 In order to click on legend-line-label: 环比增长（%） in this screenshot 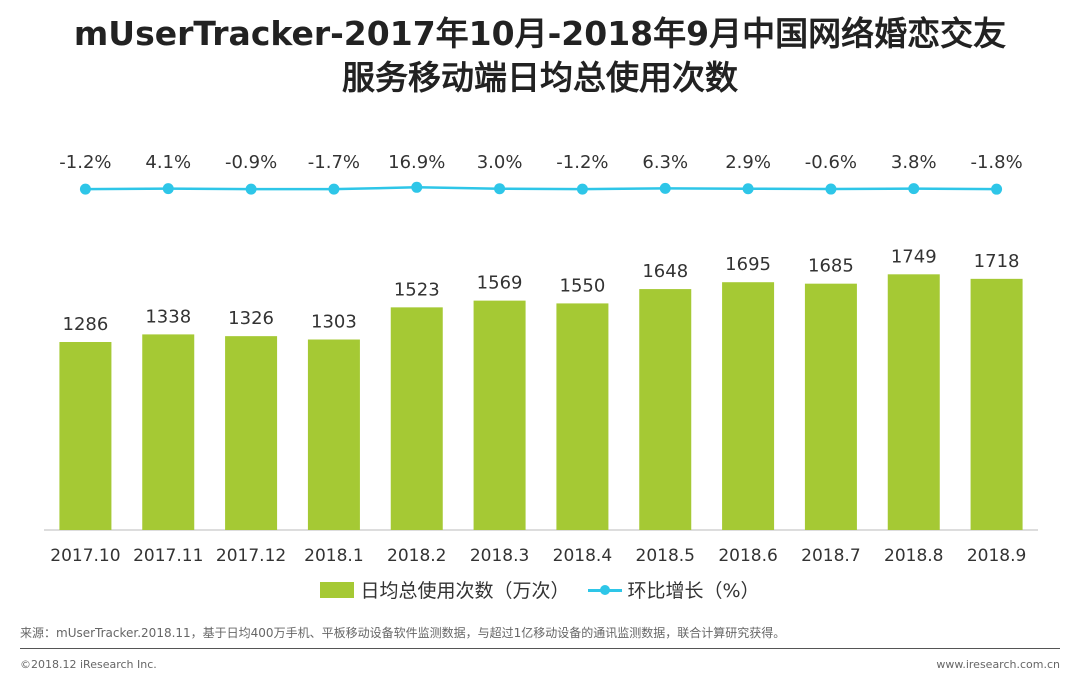, I will do `click(693, 591)`.